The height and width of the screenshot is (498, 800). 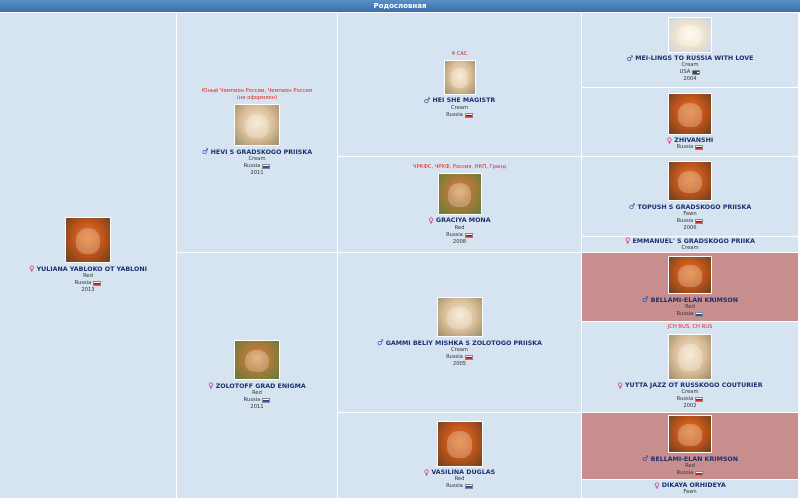 I want to click on pedigree-cell-ggparent-8: ♀ DIKAYA ORHIDEYA Fawn, so click(x=690, y=489).